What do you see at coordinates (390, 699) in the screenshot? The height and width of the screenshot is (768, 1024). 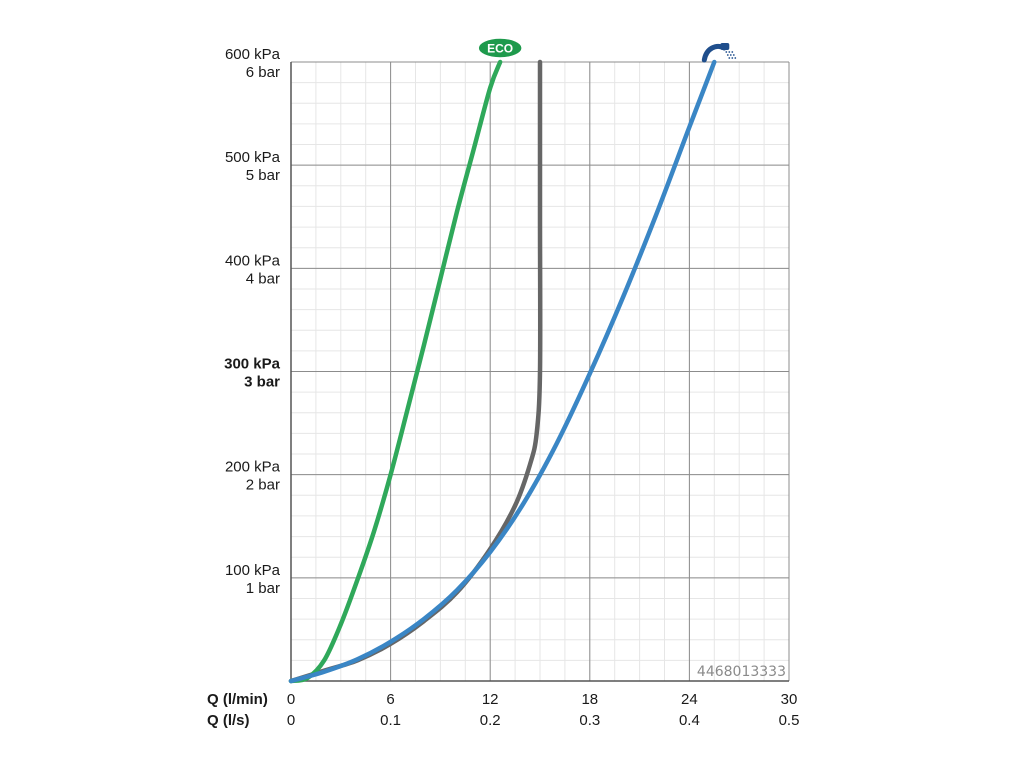 I see `x-tick-label: 6` at bounding box center [390, 699].